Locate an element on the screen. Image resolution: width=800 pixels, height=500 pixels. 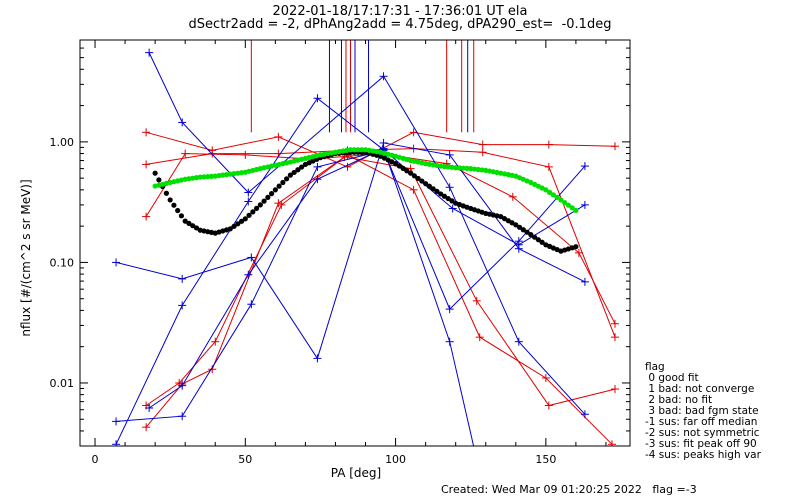
flag-legend-item: 0 good fit is located at coordinates (672, 378).